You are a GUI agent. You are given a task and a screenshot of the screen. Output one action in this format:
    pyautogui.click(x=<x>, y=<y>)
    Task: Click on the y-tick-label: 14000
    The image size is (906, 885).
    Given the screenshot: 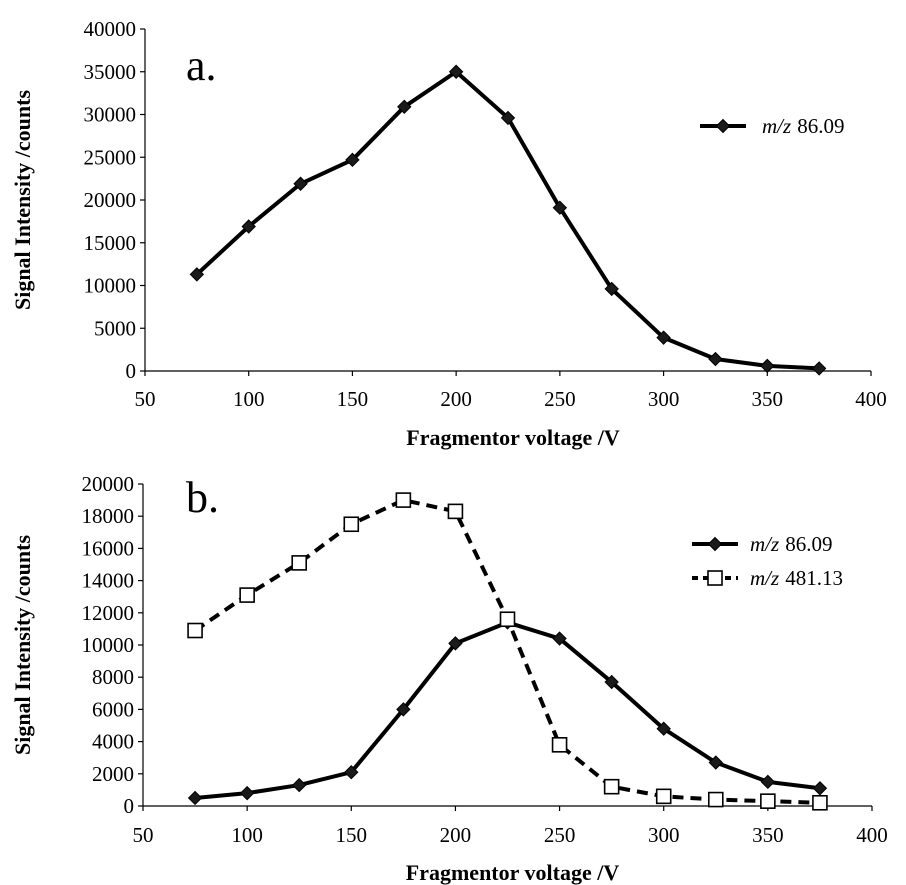 What is the action you would take?
    pyautogui.click(x=108, y=581)
    